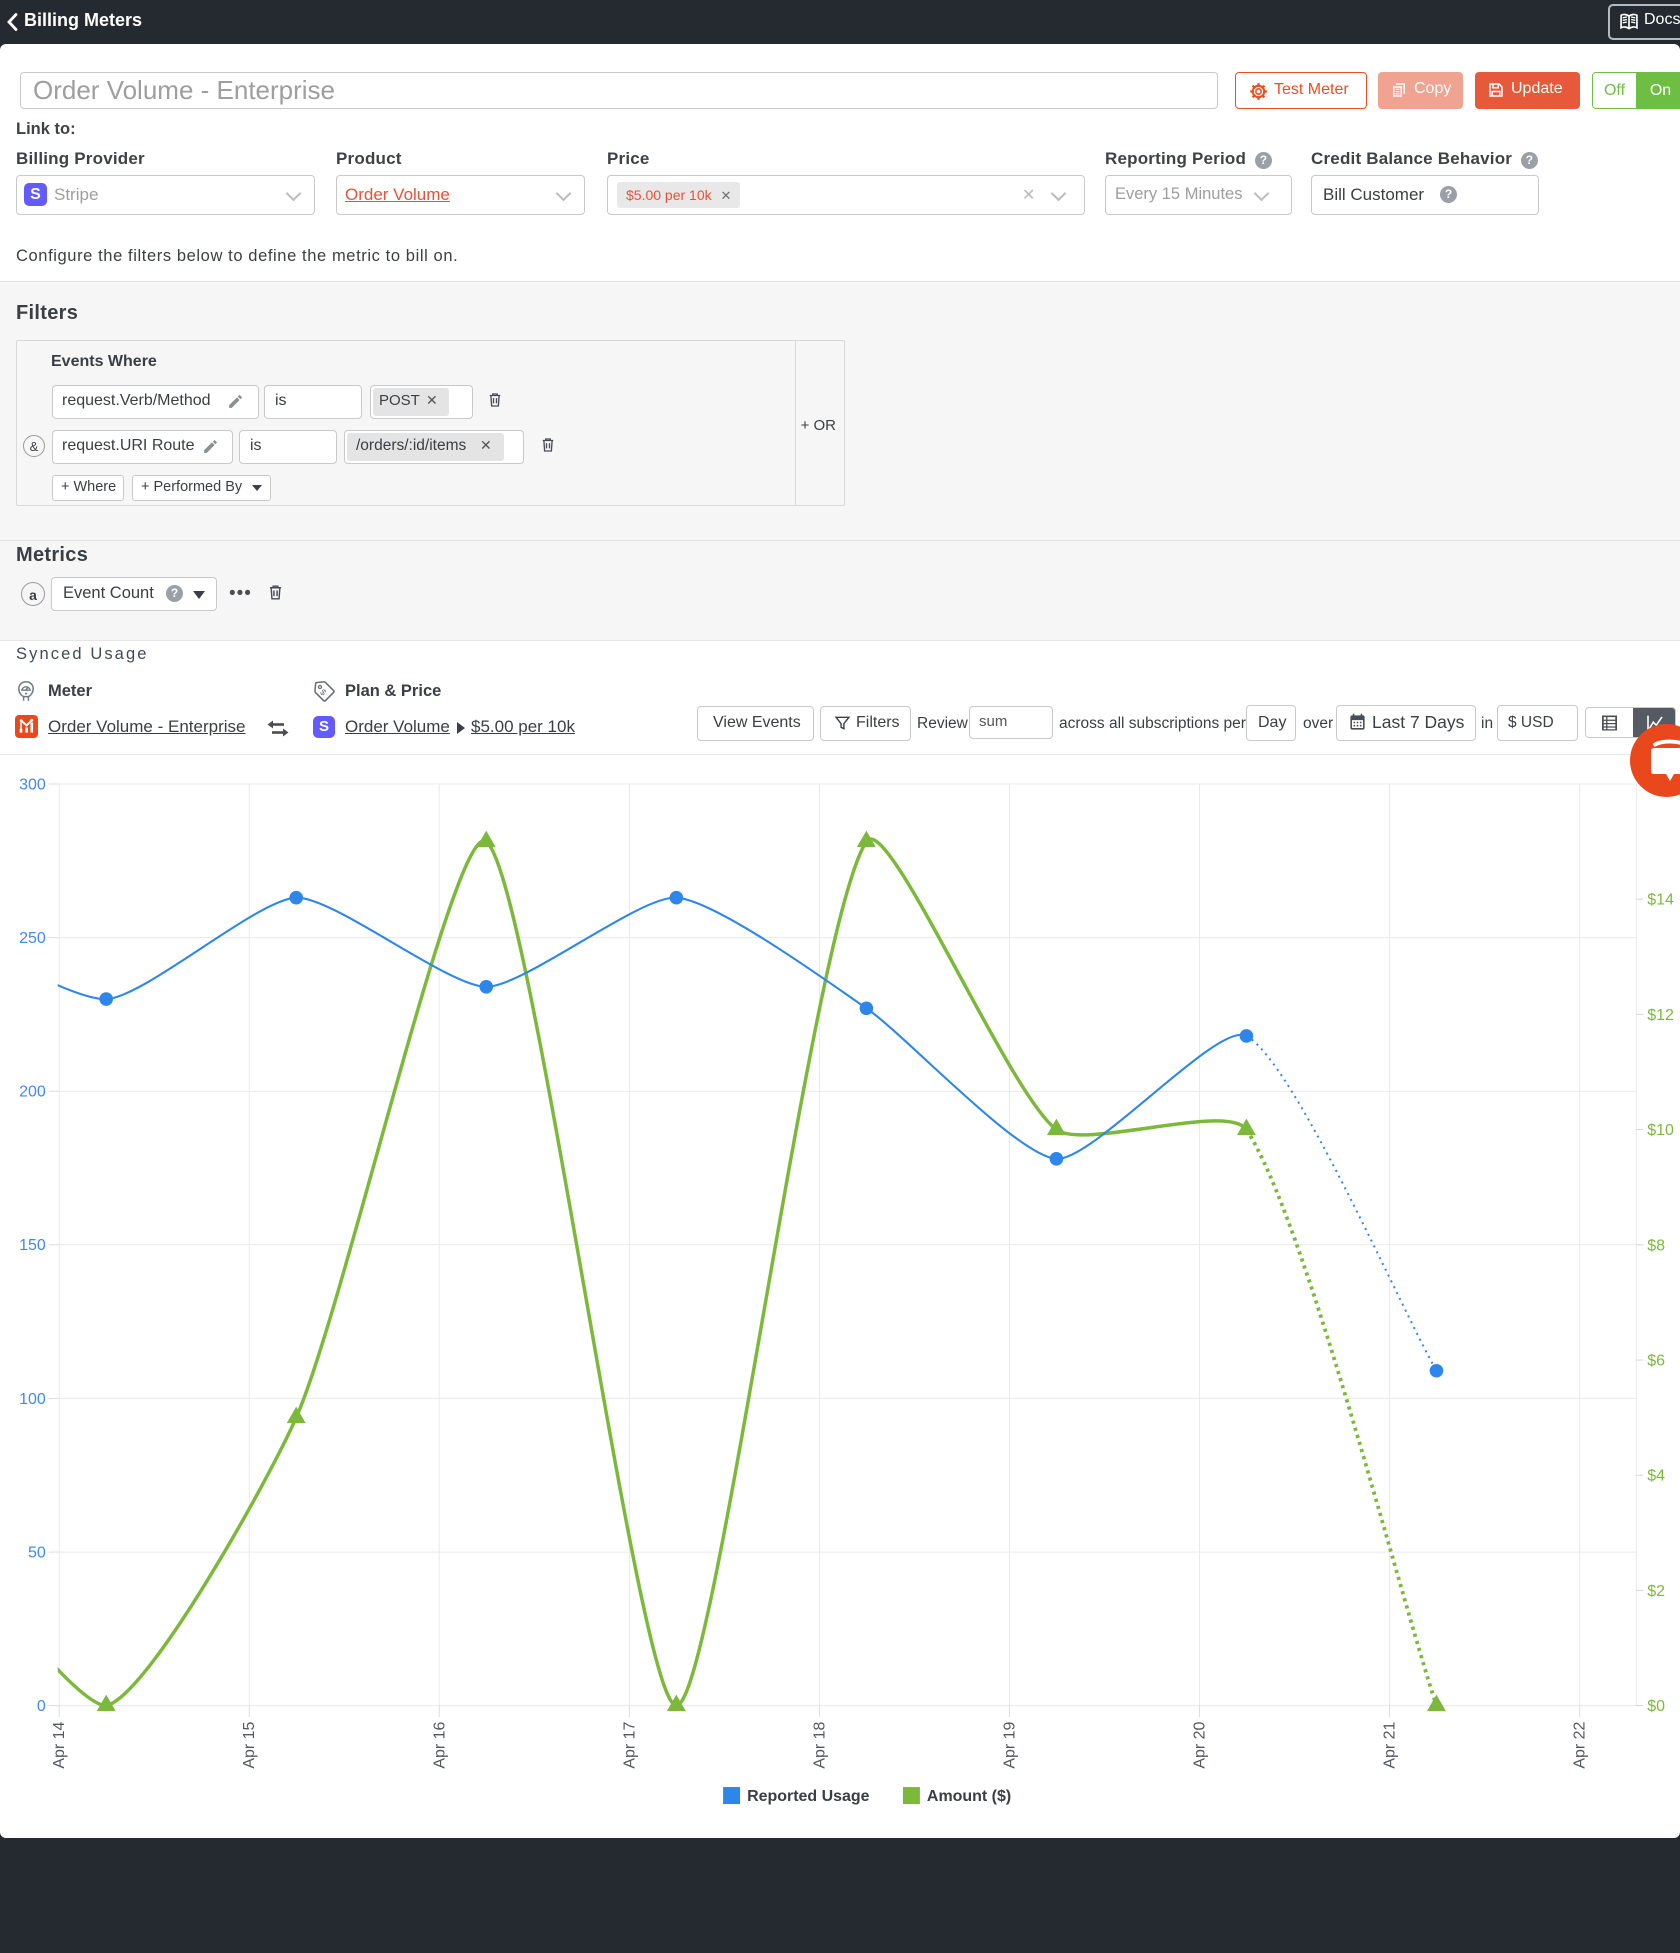 This screenshot has height=1953, width=1680. What do you see at coordinates (1656, 1245) in the screenshot?
I see `svg-text: $8` at bounding box center [1656, 1245].